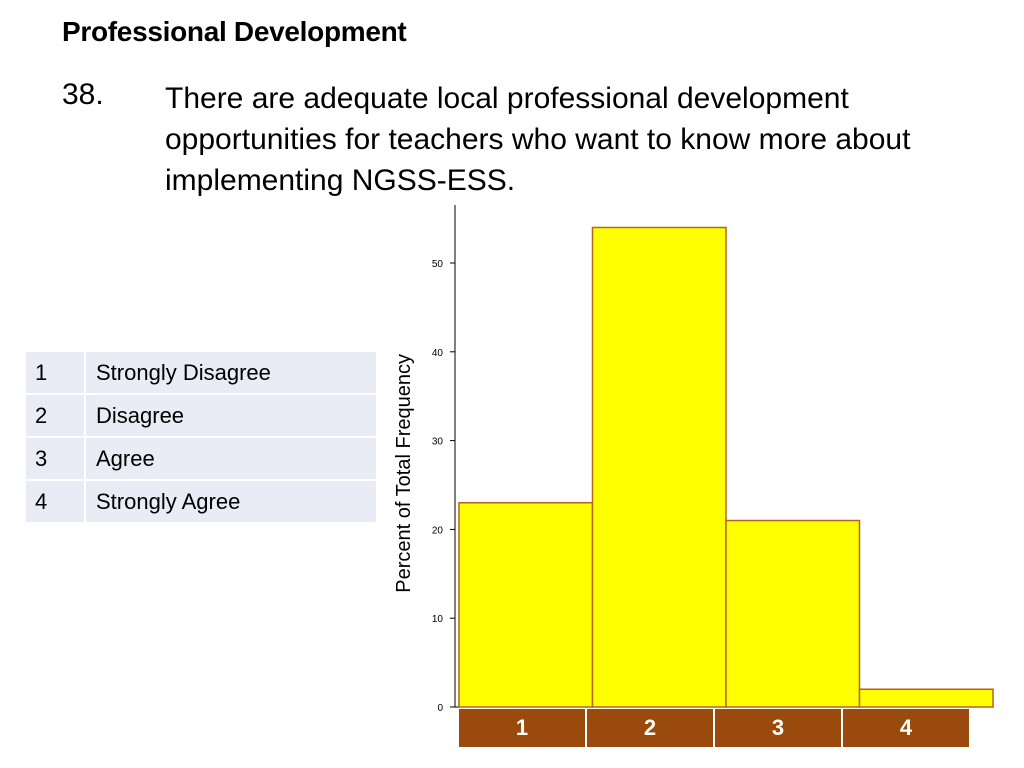  What do you see at coordinates (231, 372) in the screenshot?
I see `legend-label: Strongly Disagree` at bounding box center [231, 372].